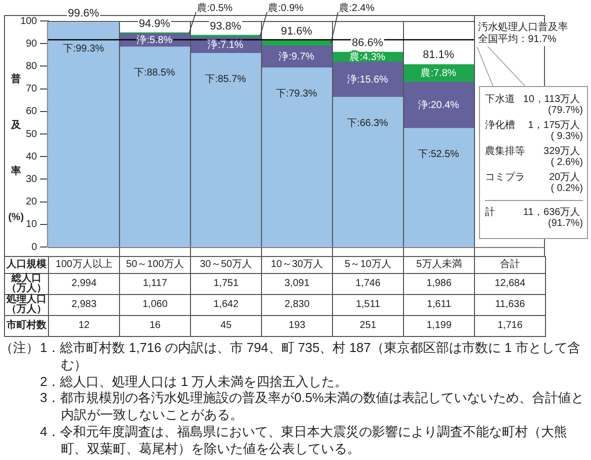 The width and height of the screenshot is (591, 460). I want to click on x-tick-label: 合計, so click(510, 264).